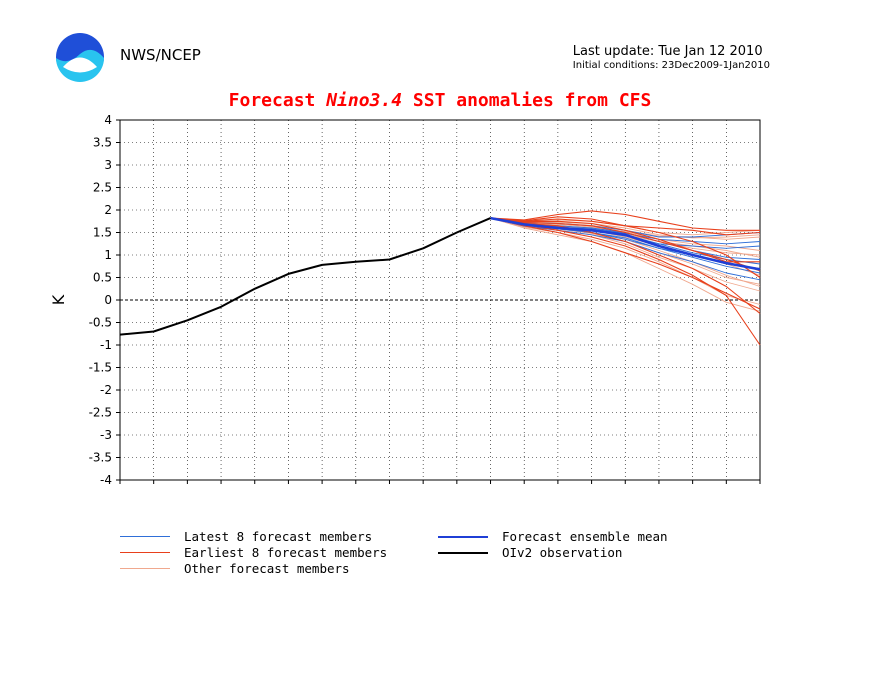 The height and width of the screenshot is (680, 880). I want to click on y-tick-label: 2, so click(108, 210).